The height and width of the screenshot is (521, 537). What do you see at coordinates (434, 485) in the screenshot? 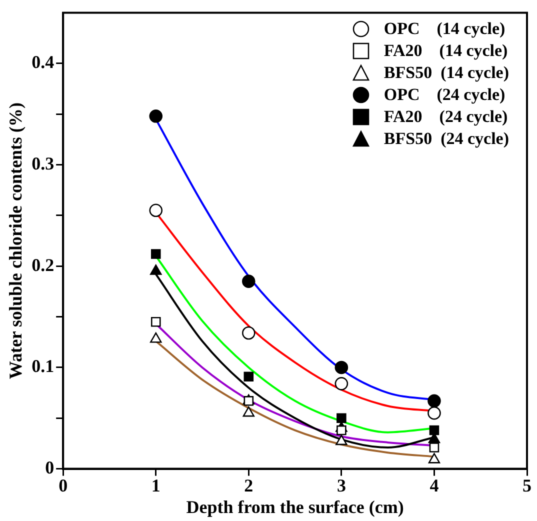
I see `x-tick-label: 4` at bounding box center [434, 485].